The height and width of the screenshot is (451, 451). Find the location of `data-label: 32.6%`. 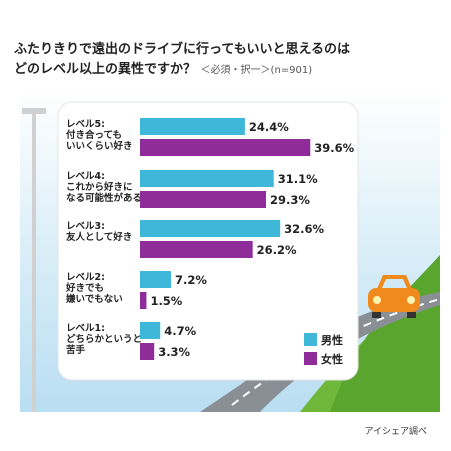

data-label: 32.6% is located at coordinates (304, 229).